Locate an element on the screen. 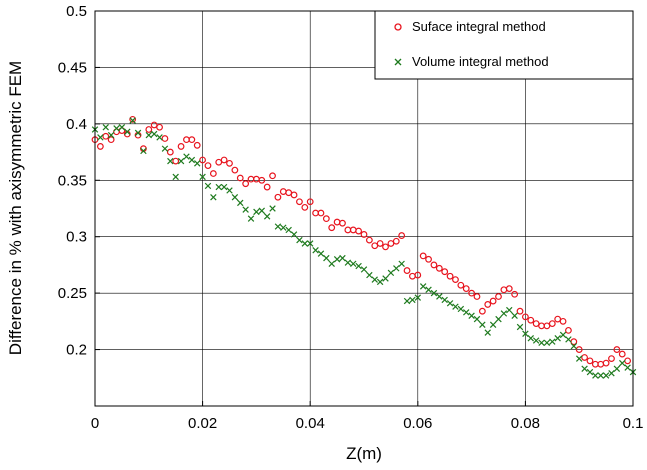 This screenshot has width=647, height=470. legend-label-surface: Suface integral method is located at coordinates (479, 26).